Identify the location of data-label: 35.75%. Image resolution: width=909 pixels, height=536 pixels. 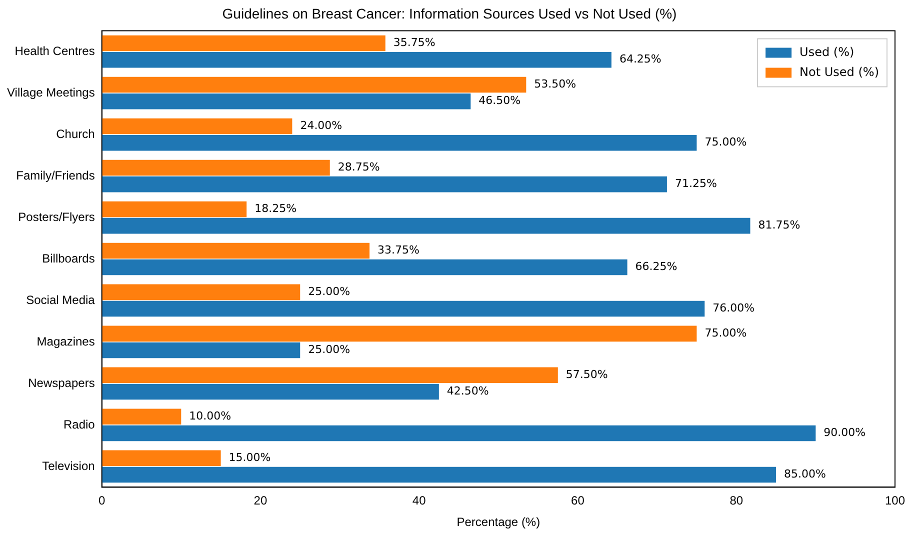
(414, 43).